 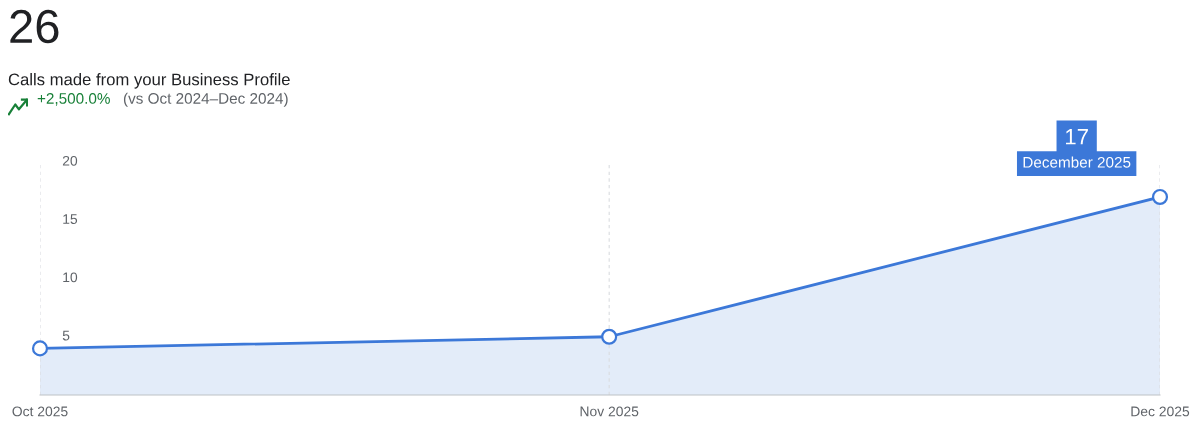 I want to click on x-tick-label: Nov 2025, so click(x=609, y=411).